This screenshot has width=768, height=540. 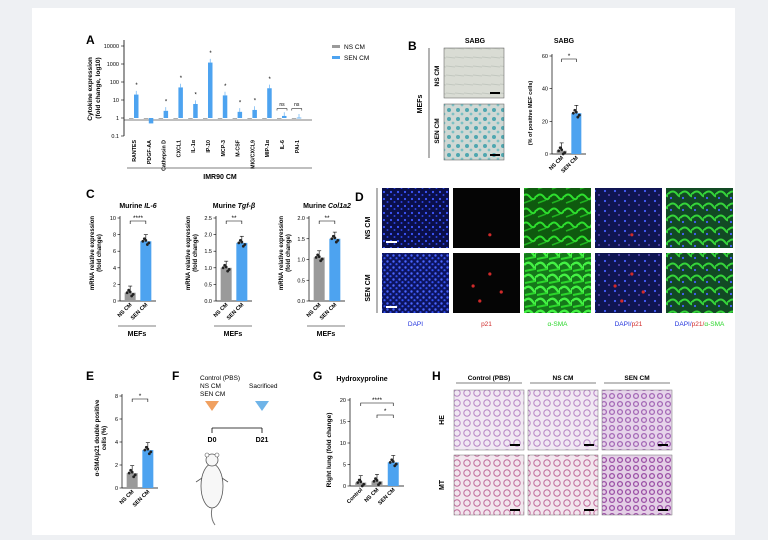 What do you see at coordinates (212, 394) in the screenshot?
I see `panel-f-group-sen: SEN CM` at bounding box center [212, 394].